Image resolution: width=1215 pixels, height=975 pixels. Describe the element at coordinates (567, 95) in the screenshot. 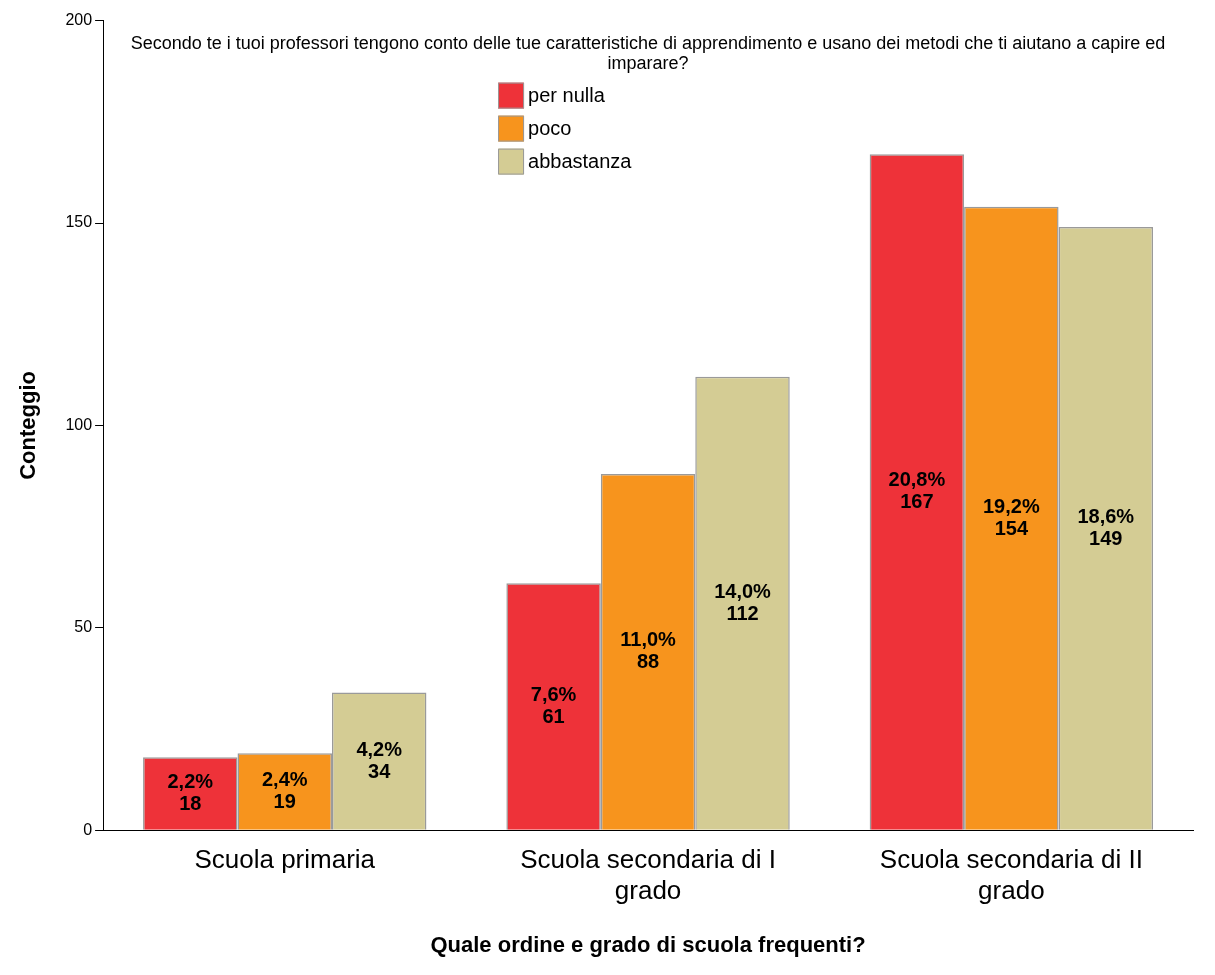

I see `legend-label: per nulla` at that location.